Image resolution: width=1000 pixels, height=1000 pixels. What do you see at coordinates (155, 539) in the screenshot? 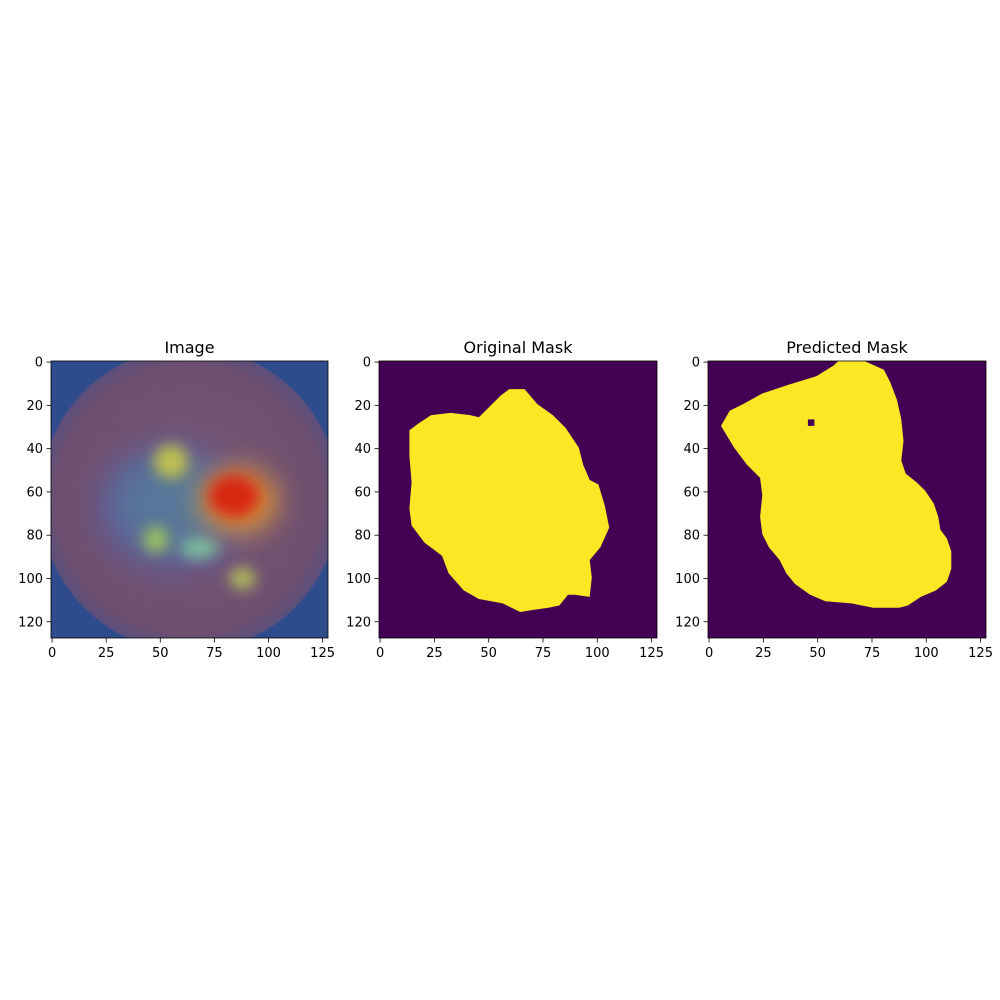
I see `hotspot-left` at bounding box center [155, 539].